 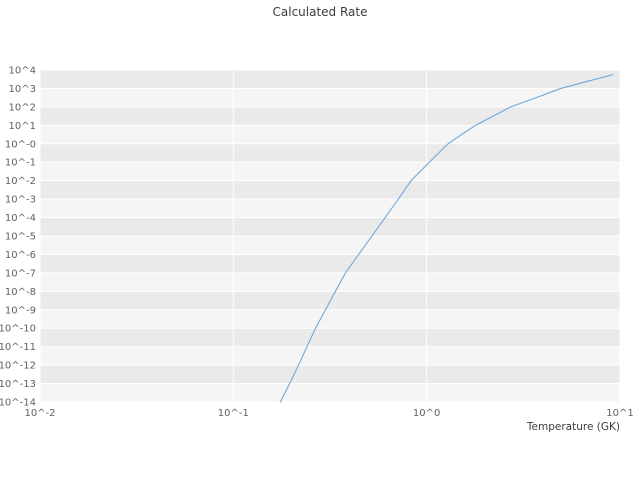 What do you see at coordinates (39, 413) in the screenshot?
I see `x-tick-label: 10^-2` at bounding box center [39, 413].